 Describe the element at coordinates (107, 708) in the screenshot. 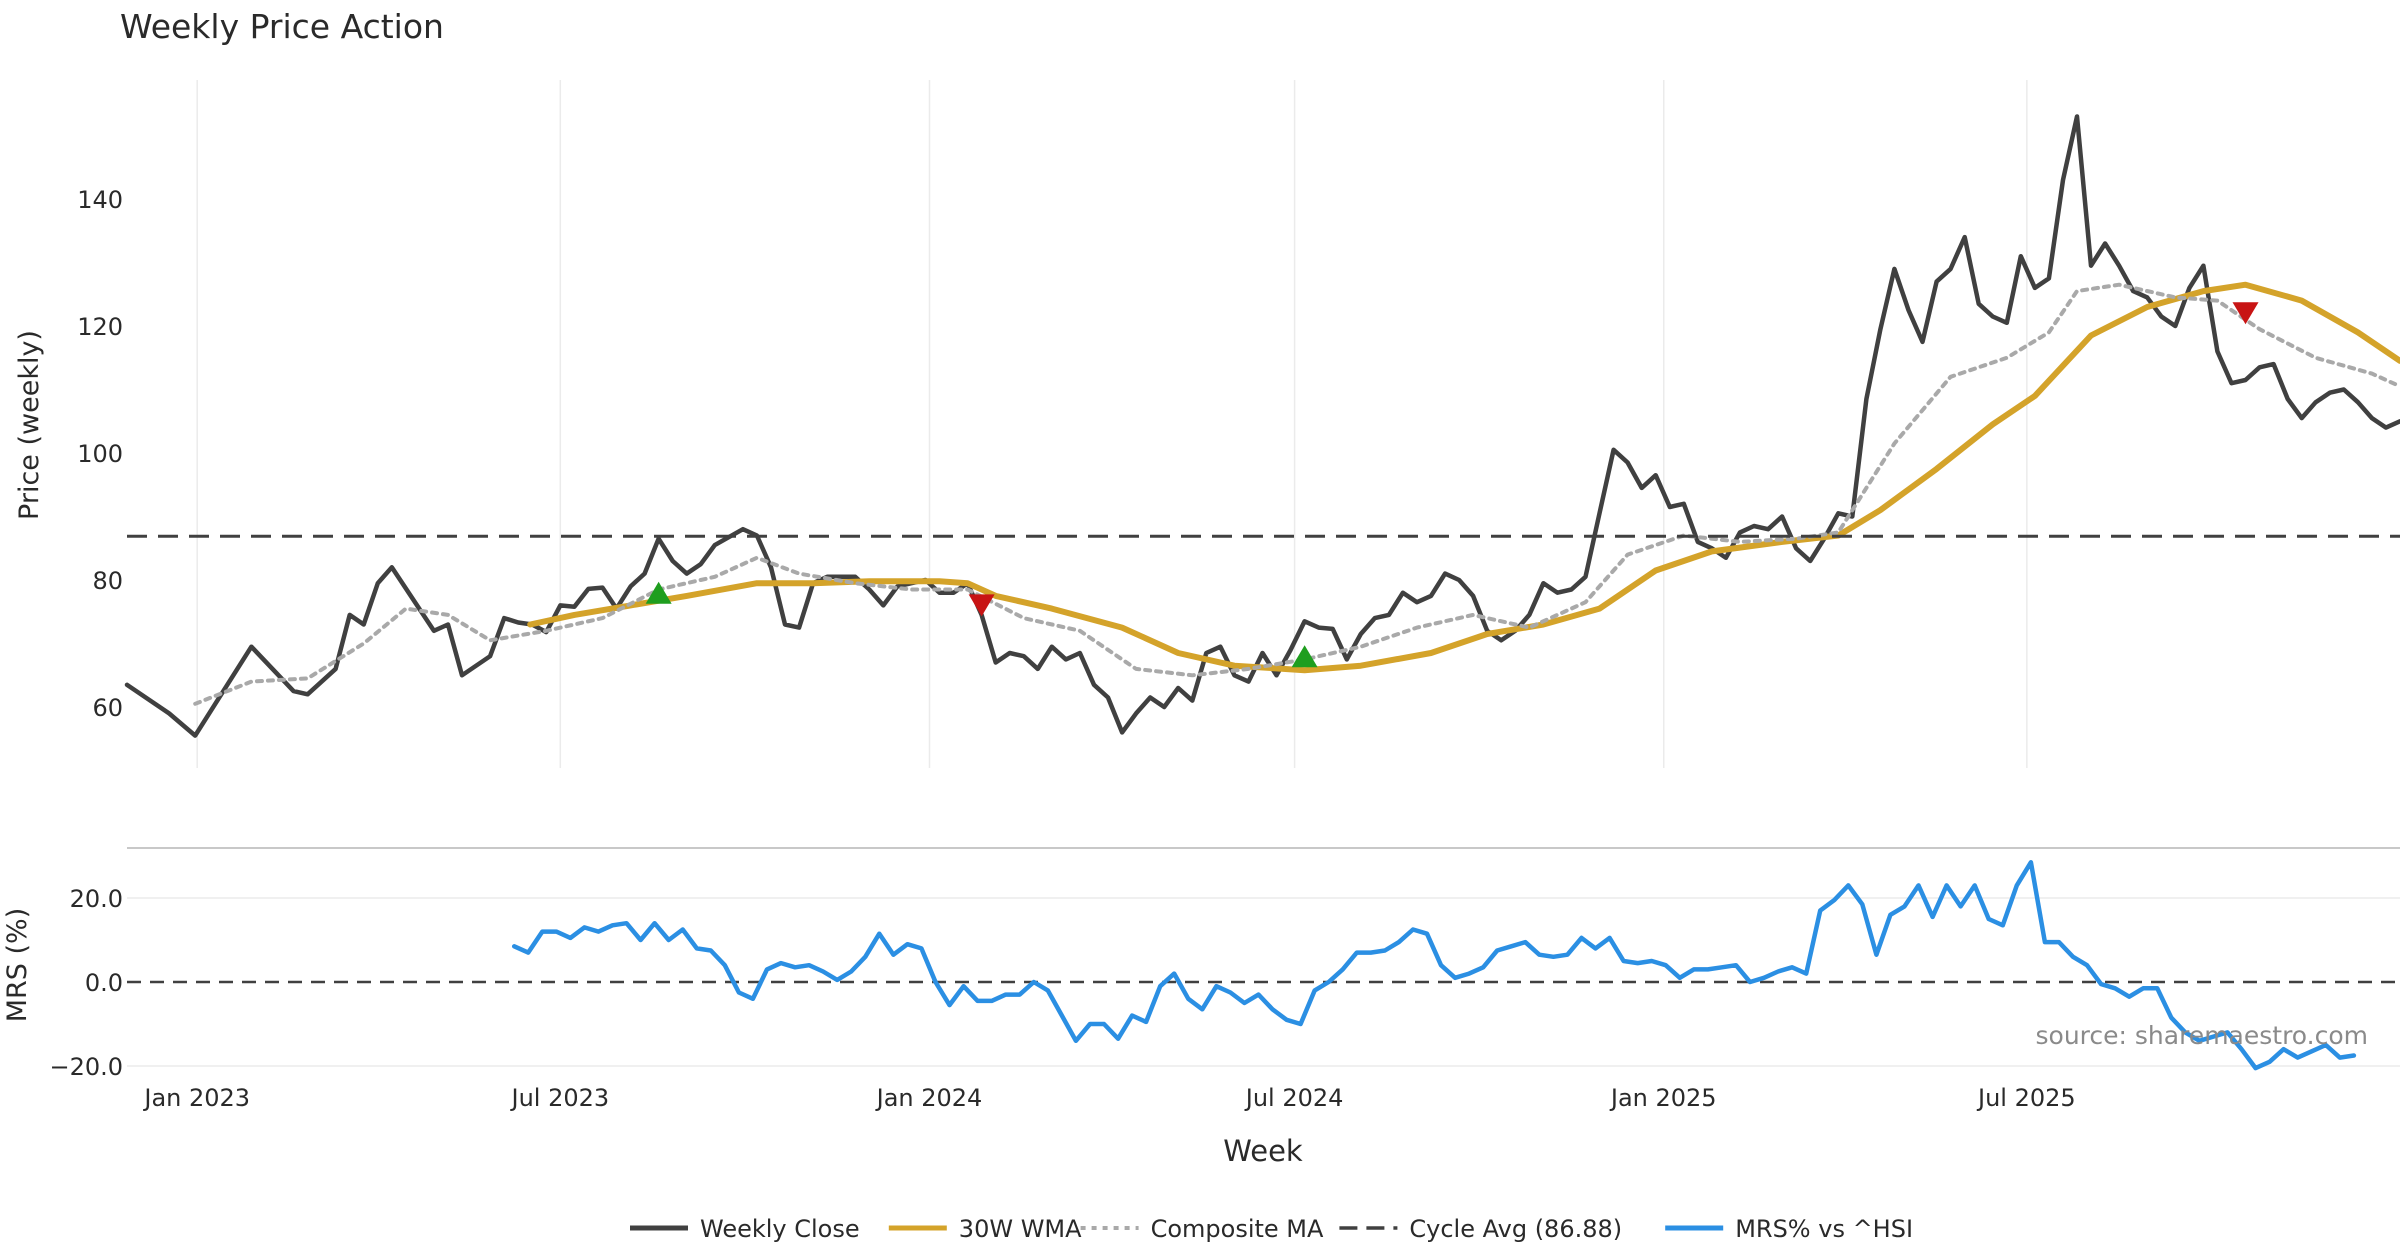

I see `price-y-tick-label: 60` at that location.